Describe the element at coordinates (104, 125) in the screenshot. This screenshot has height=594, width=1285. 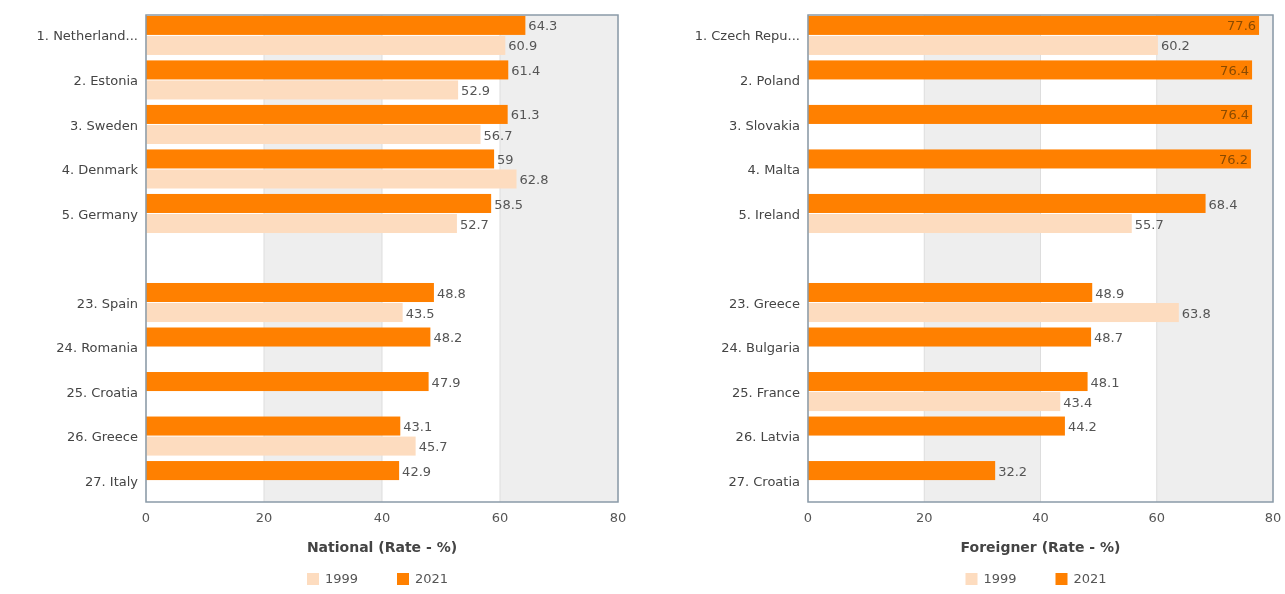
I see `y-tick-label: 3. Sweden` at that location.